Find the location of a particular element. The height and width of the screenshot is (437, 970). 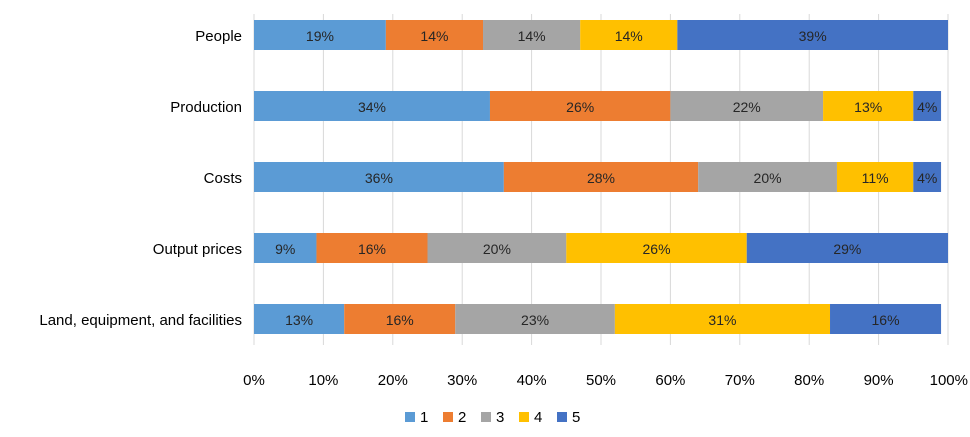

data-label: 36% is located at coordinates (379, 178).